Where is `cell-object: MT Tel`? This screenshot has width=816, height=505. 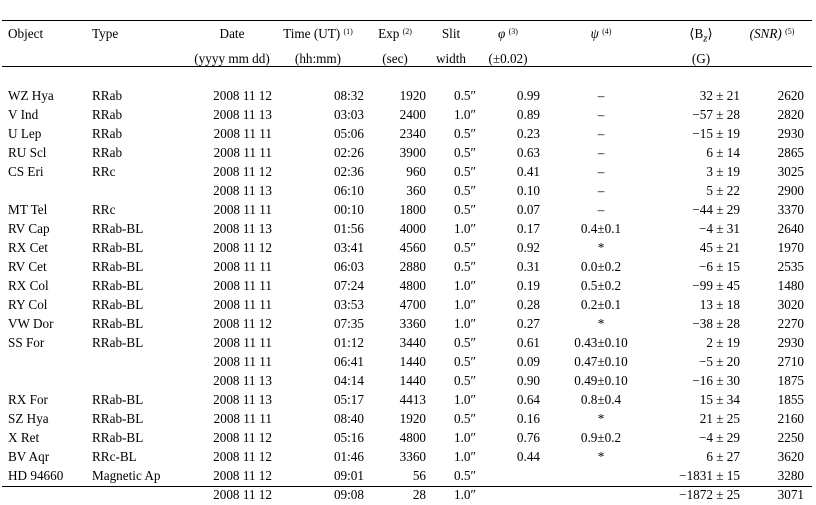
cell-object: MT Tel is located at coordinates (28, 209).